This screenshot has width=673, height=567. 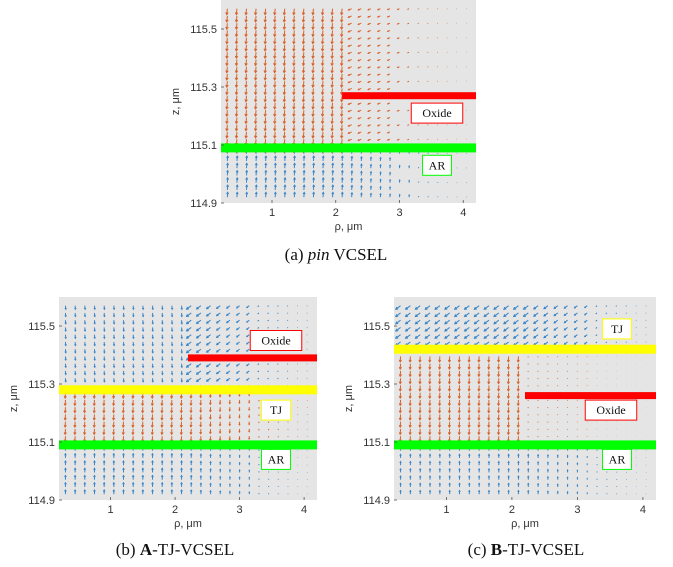 What do you see at coordinates (41, 327) in the screenshot?
I see `panel-b-ytick-label: 115.5` at bounding box center [41, 327].